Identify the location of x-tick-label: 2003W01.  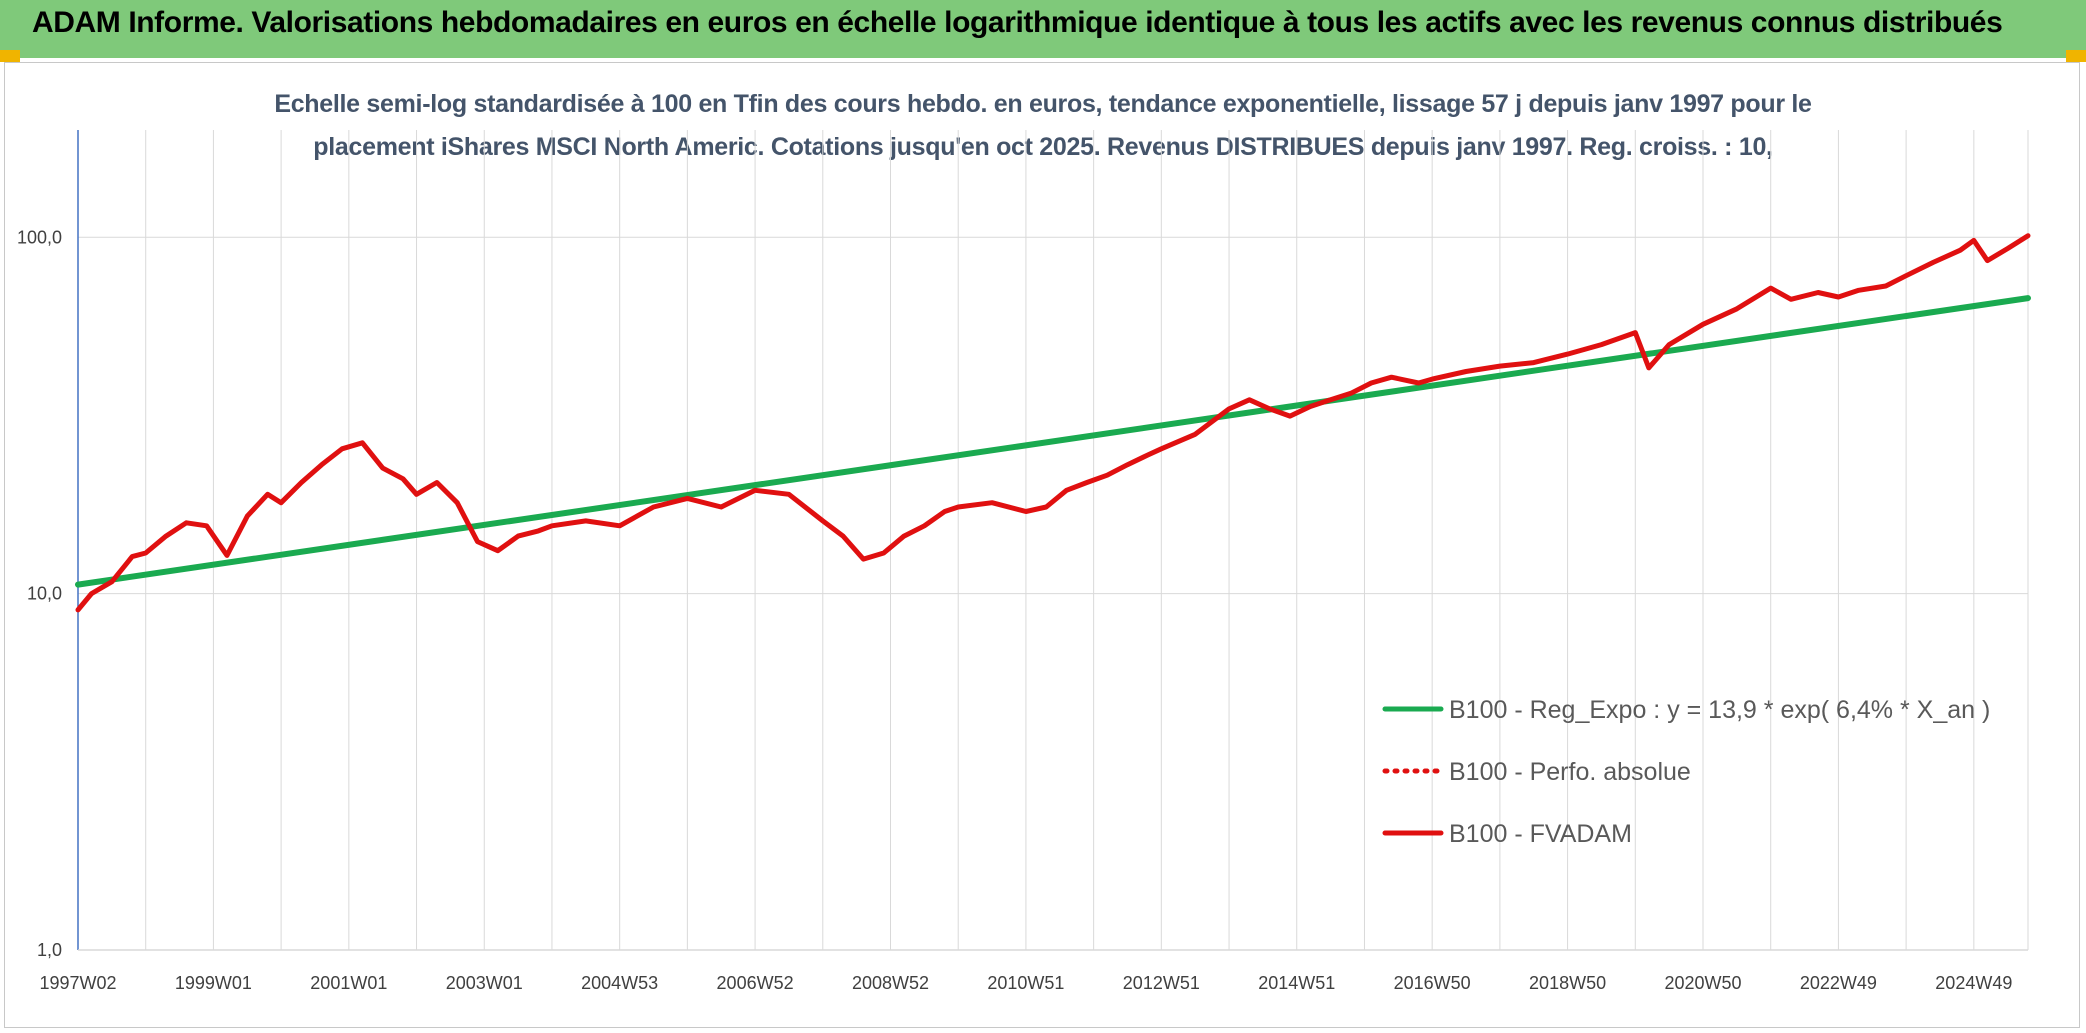
(484, 983).